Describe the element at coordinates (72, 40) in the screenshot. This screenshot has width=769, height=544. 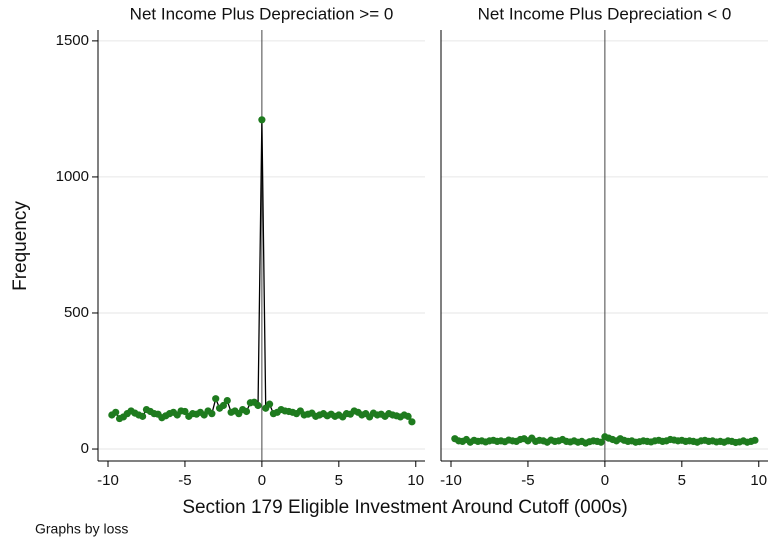
I see `y-tick-label: 1500` at that location.